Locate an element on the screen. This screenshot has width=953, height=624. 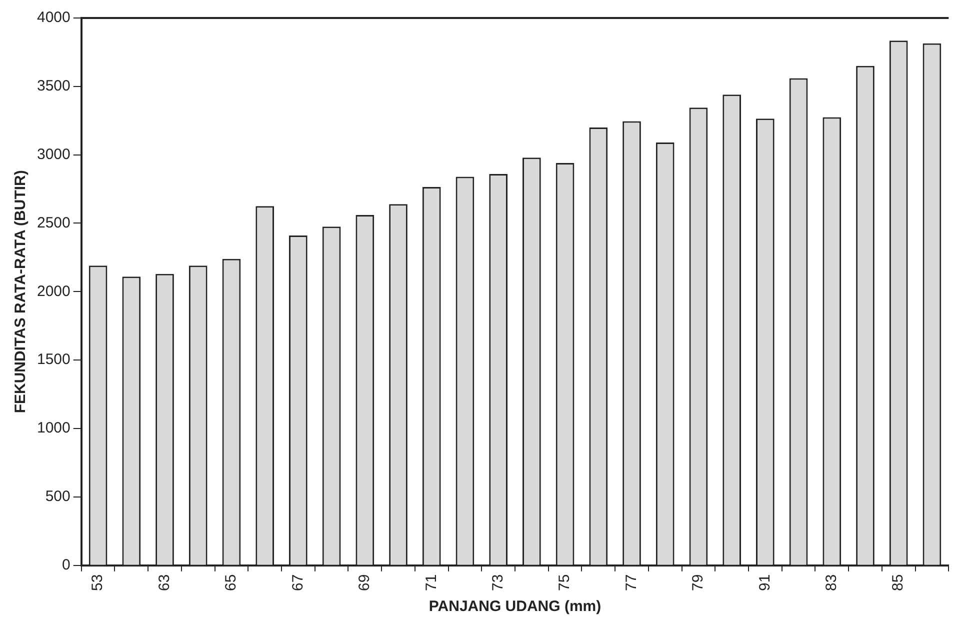
y-tick-label: 3500 is located at coordinates (53, 86).